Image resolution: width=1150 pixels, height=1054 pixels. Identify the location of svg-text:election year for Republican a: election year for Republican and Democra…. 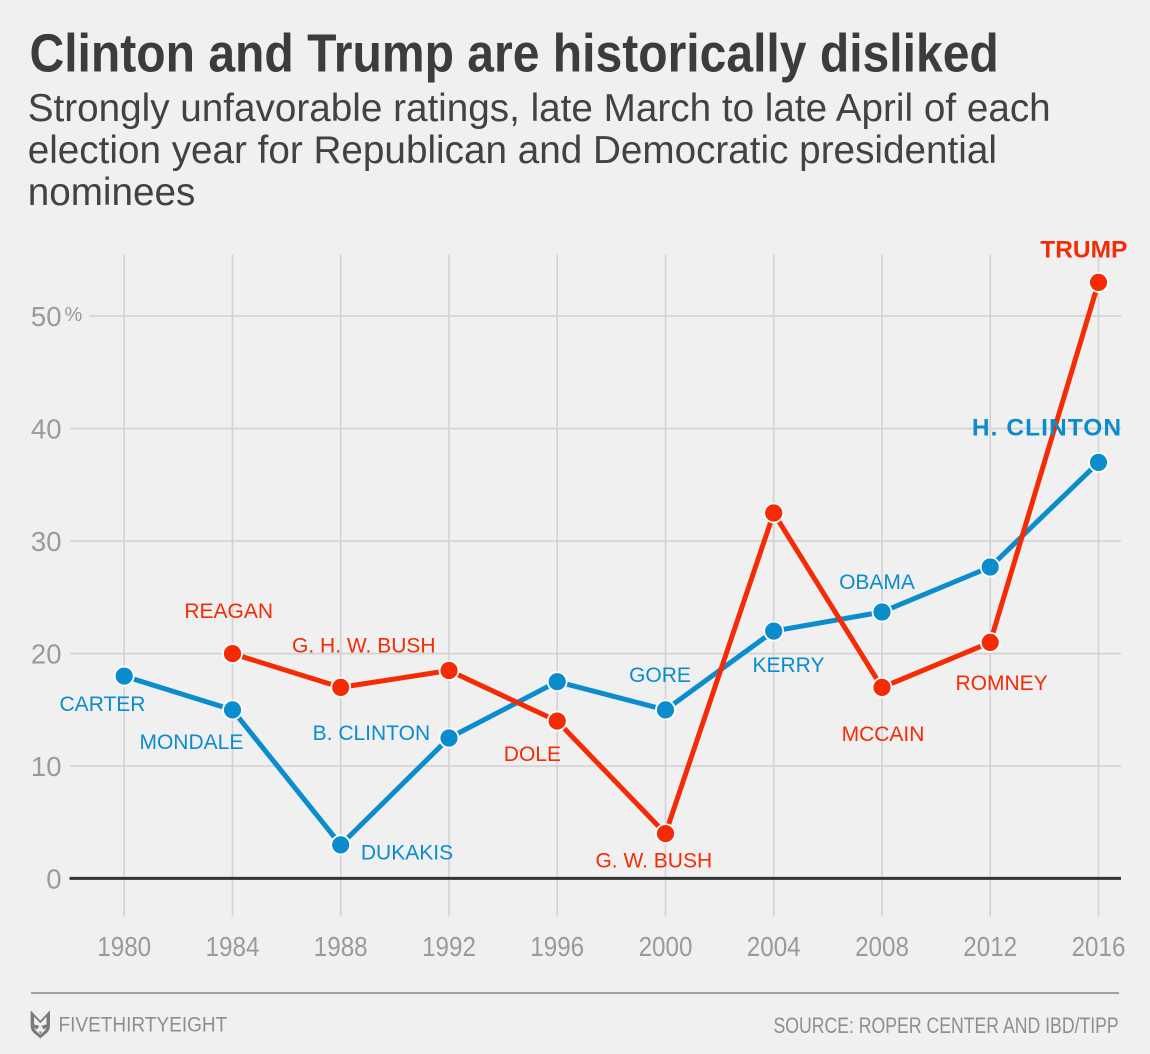
(512, 150).